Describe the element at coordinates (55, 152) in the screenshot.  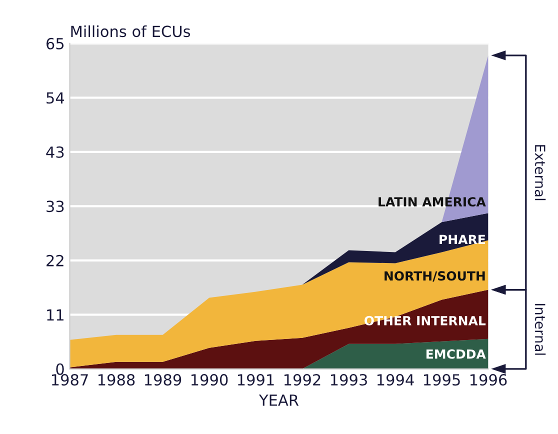
I see `y-tick-label: 43` at that location.